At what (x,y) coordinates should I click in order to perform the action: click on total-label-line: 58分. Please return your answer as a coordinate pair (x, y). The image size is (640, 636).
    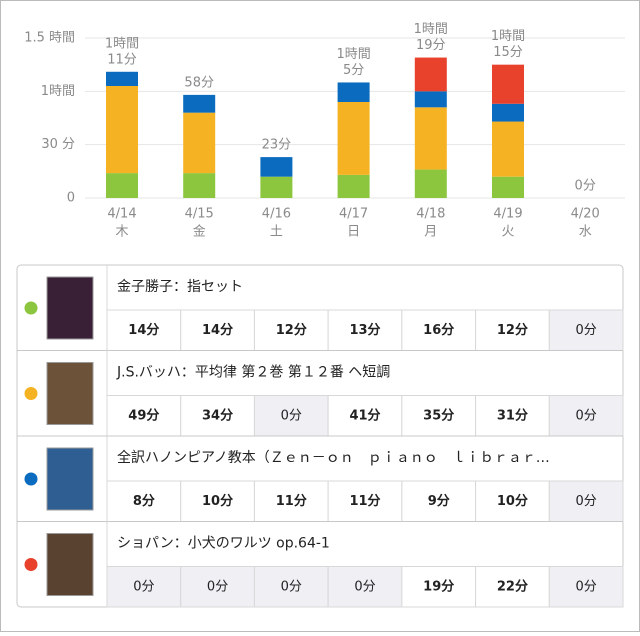
    Looking at the image, I should click on (199, 82).